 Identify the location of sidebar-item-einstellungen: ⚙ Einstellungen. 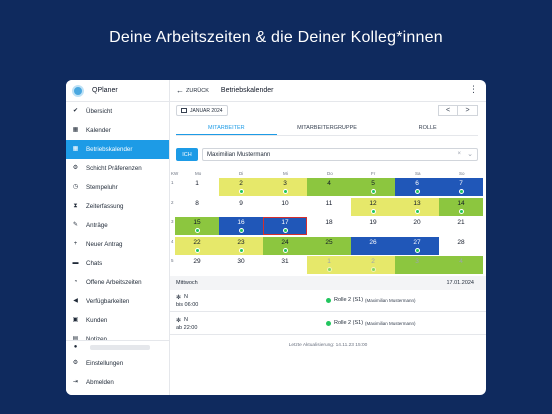
(118, 363).